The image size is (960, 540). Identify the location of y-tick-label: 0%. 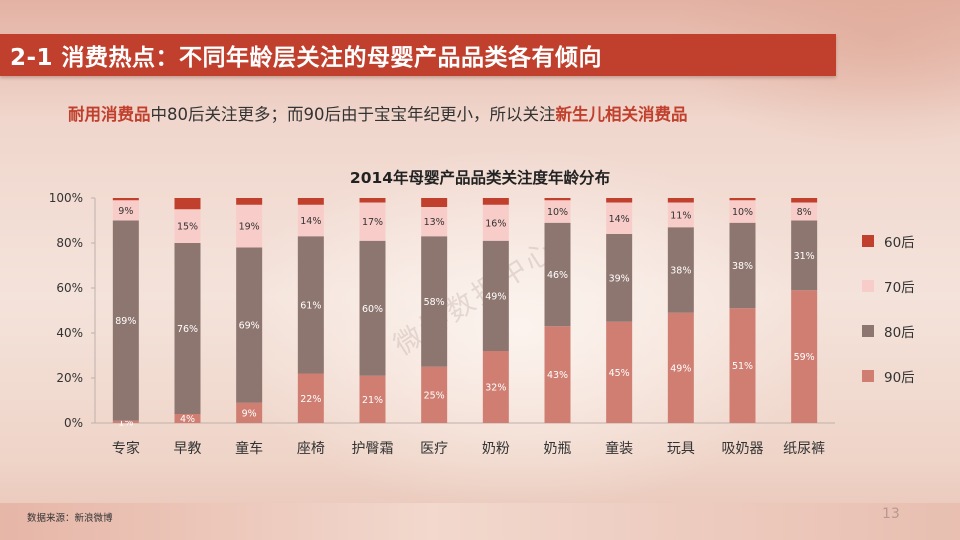
(73, 423).